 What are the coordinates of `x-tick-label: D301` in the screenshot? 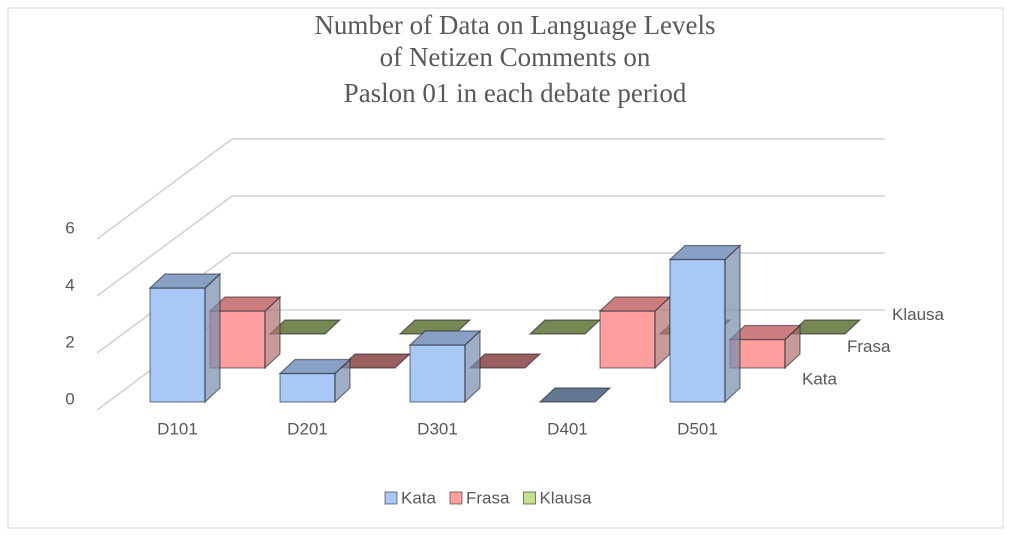 It's located at (437, 428).